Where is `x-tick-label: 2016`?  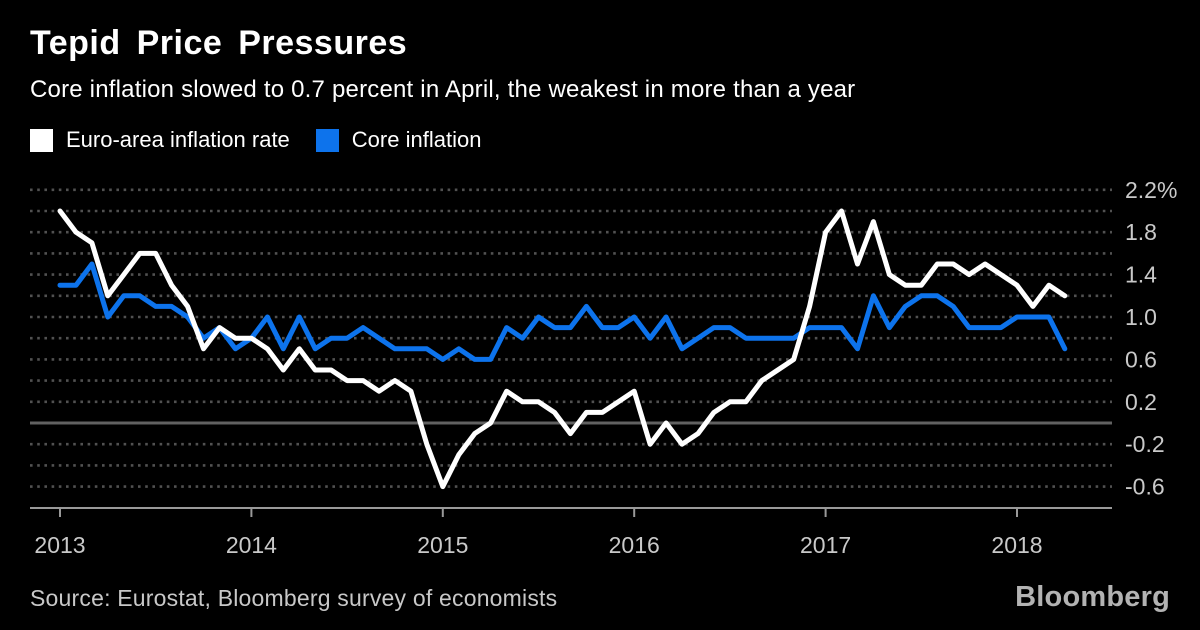 x-tick-label: 2016 is located at coordinates (634, 545).